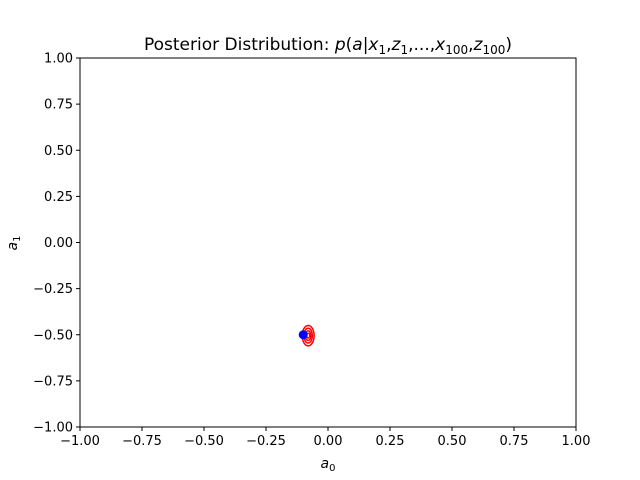 The image size is (640, 480). What do you see at coordinates (514, 441) in the screenshot?
I see `x-tick-label: 0.75` at bounding box center [514, 441].